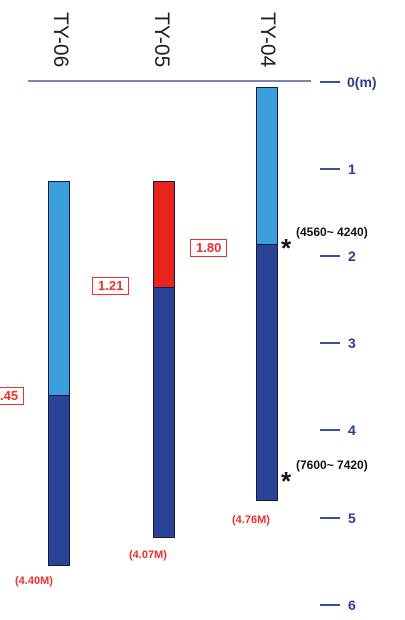 The image size is (405, 620). I want to click on header-ty-06: TY-06, so click(60, 40).